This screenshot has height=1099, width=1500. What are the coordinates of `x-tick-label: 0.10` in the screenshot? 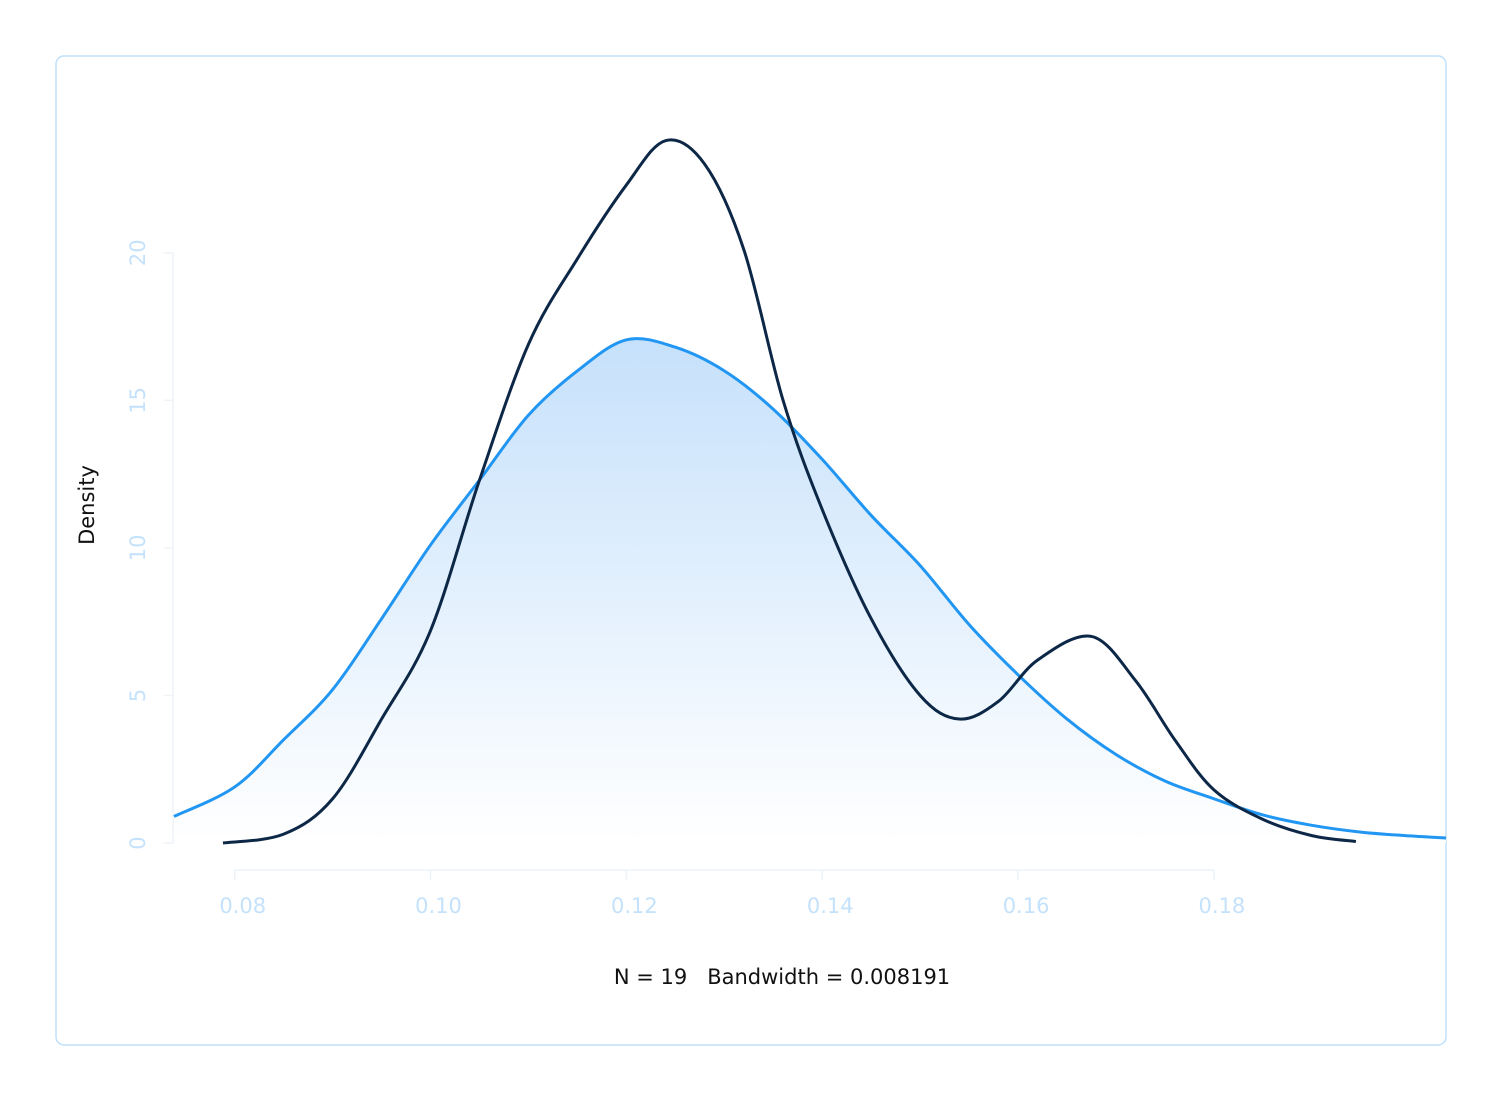 It's located at (438, 906).